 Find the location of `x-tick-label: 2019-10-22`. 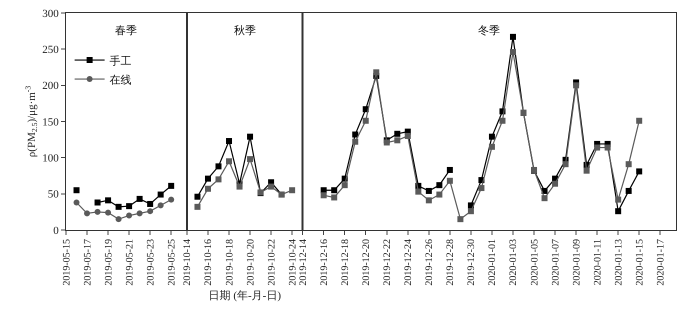

x-tick-label: 2019-10-22 is located at coordinates (272, 262).